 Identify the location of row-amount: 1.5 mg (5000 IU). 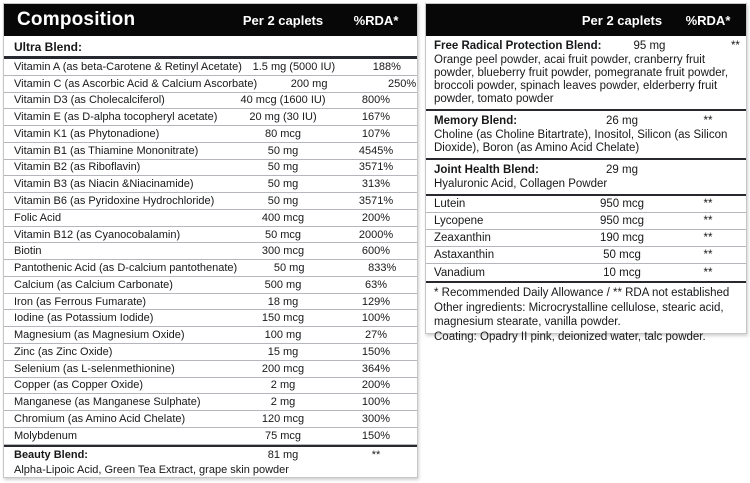
(294, 66).